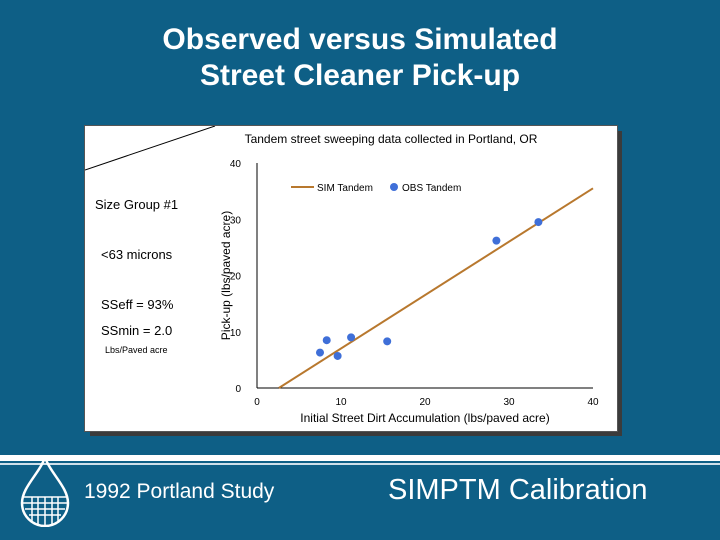  What do you see at coordinates (136, 350) in the screenshot?
I see `ssmin-units: Lbs/Paved acre` at bounding box center [136, 350].